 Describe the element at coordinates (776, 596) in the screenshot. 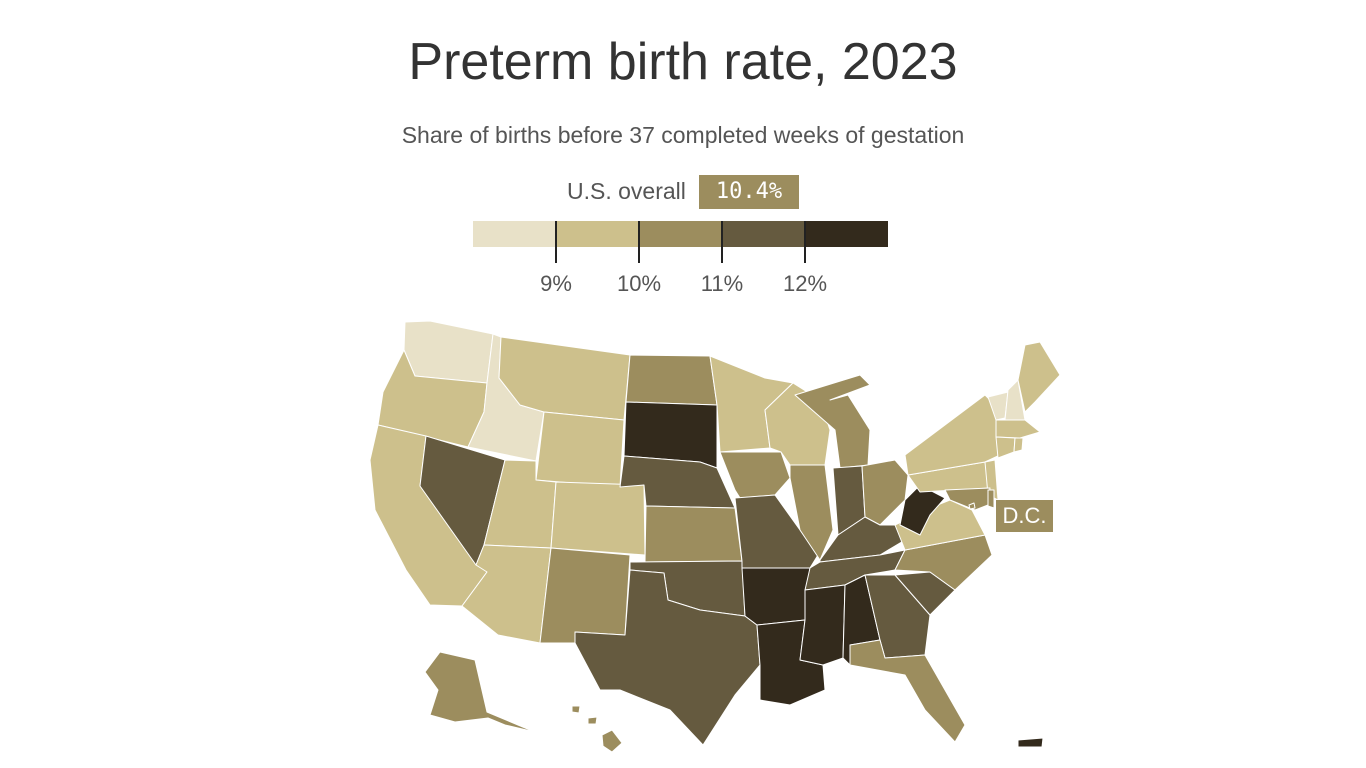

I see `state-AR` at that location.